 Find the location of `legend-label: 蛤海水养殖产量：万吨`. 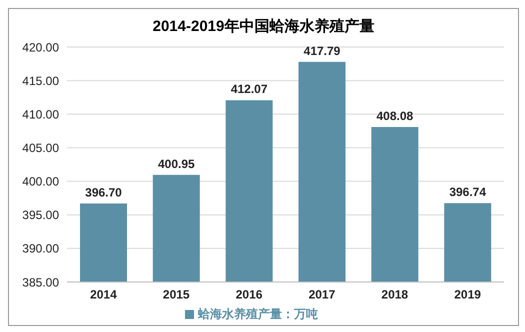

legend-label: 蛤海水养殖产量：万吨 is located at coordinates (258, 314).